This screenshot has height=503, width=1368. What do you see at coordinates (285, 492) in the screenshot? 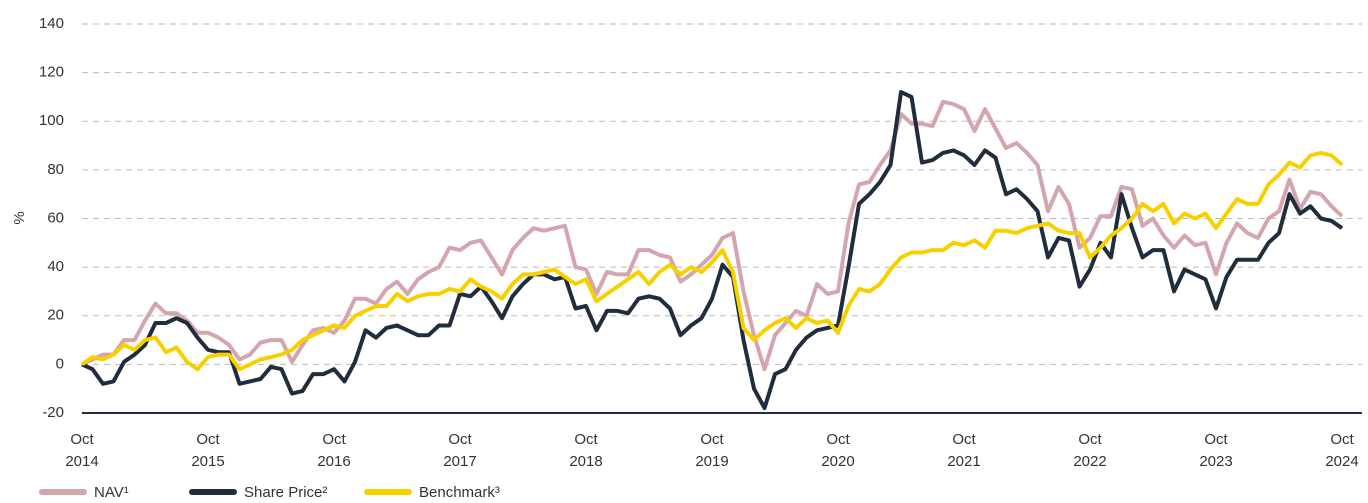
I see `legend-label: Share Price²` at bounding box center [285, 492].